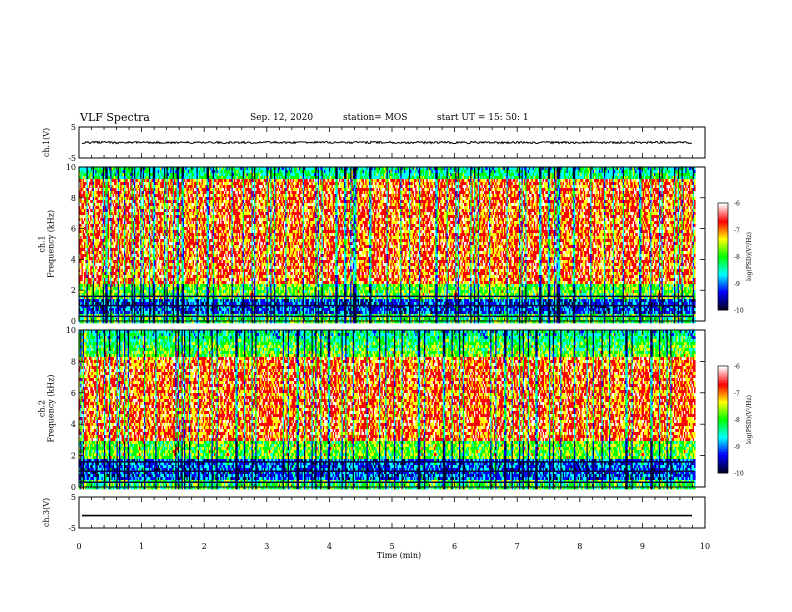  Describe the element at coordinates (387, 142) in the screenshot. I see `waveform-trace-ch1` at that location.